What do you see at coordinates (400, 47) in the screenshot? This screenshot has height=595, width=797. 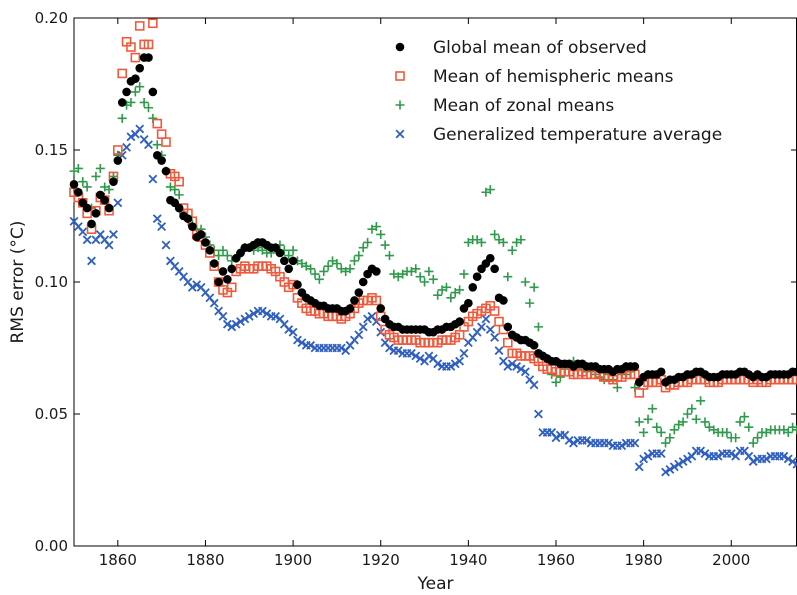 I see `legend-marker-circle` at bounding box center [400, 47].